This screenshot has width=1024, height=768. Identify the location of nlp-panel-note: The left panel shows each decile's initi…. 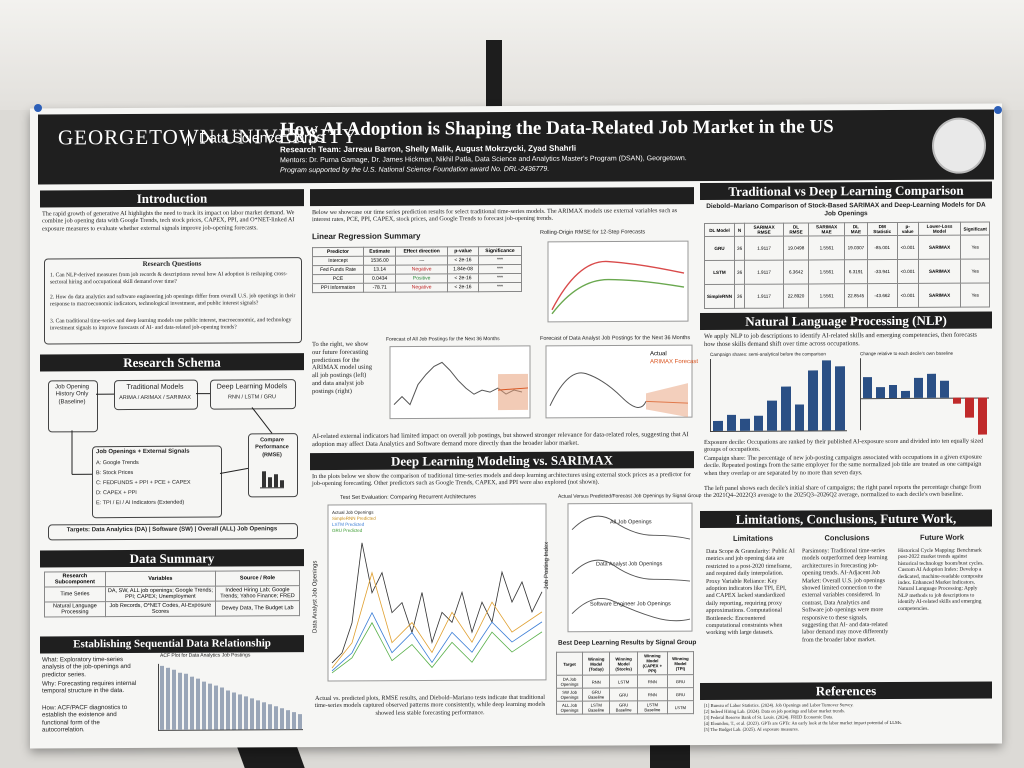
(843, 491).